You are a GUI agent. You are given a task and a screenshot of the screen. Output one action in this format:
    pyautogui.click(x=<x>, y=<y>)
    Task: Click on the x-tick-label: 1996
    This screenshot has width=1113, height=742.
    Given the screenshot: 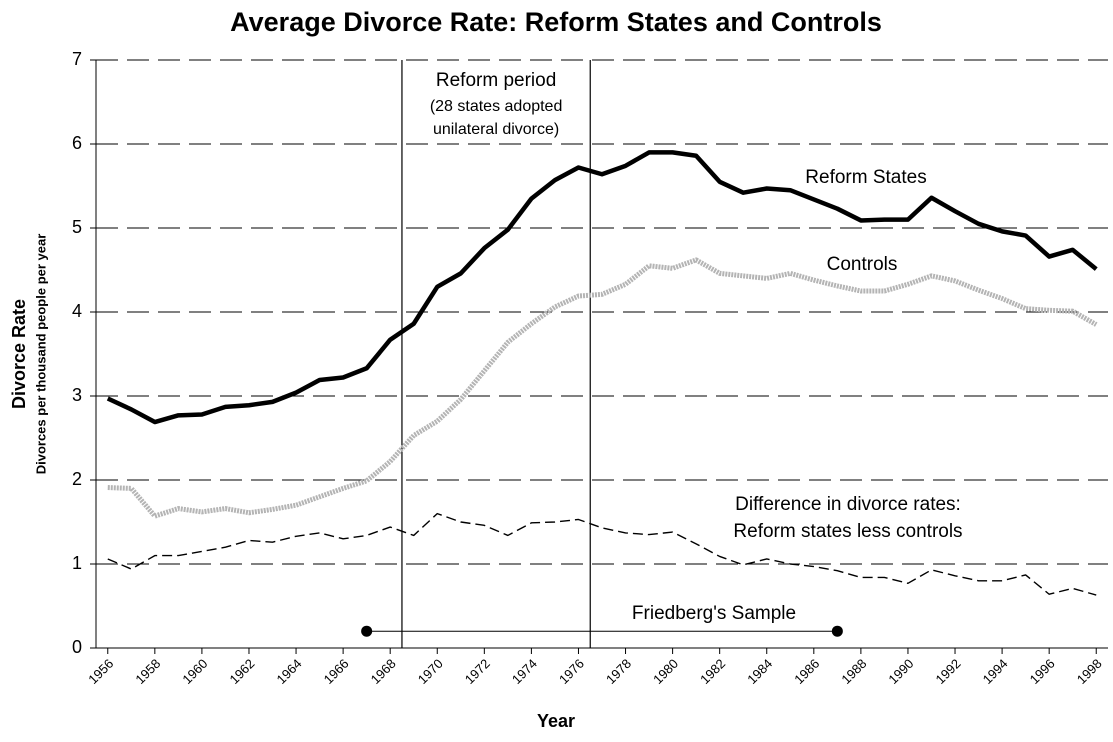 What is the action you would take?
    pyautogui.click(x=1042, y=671)
    